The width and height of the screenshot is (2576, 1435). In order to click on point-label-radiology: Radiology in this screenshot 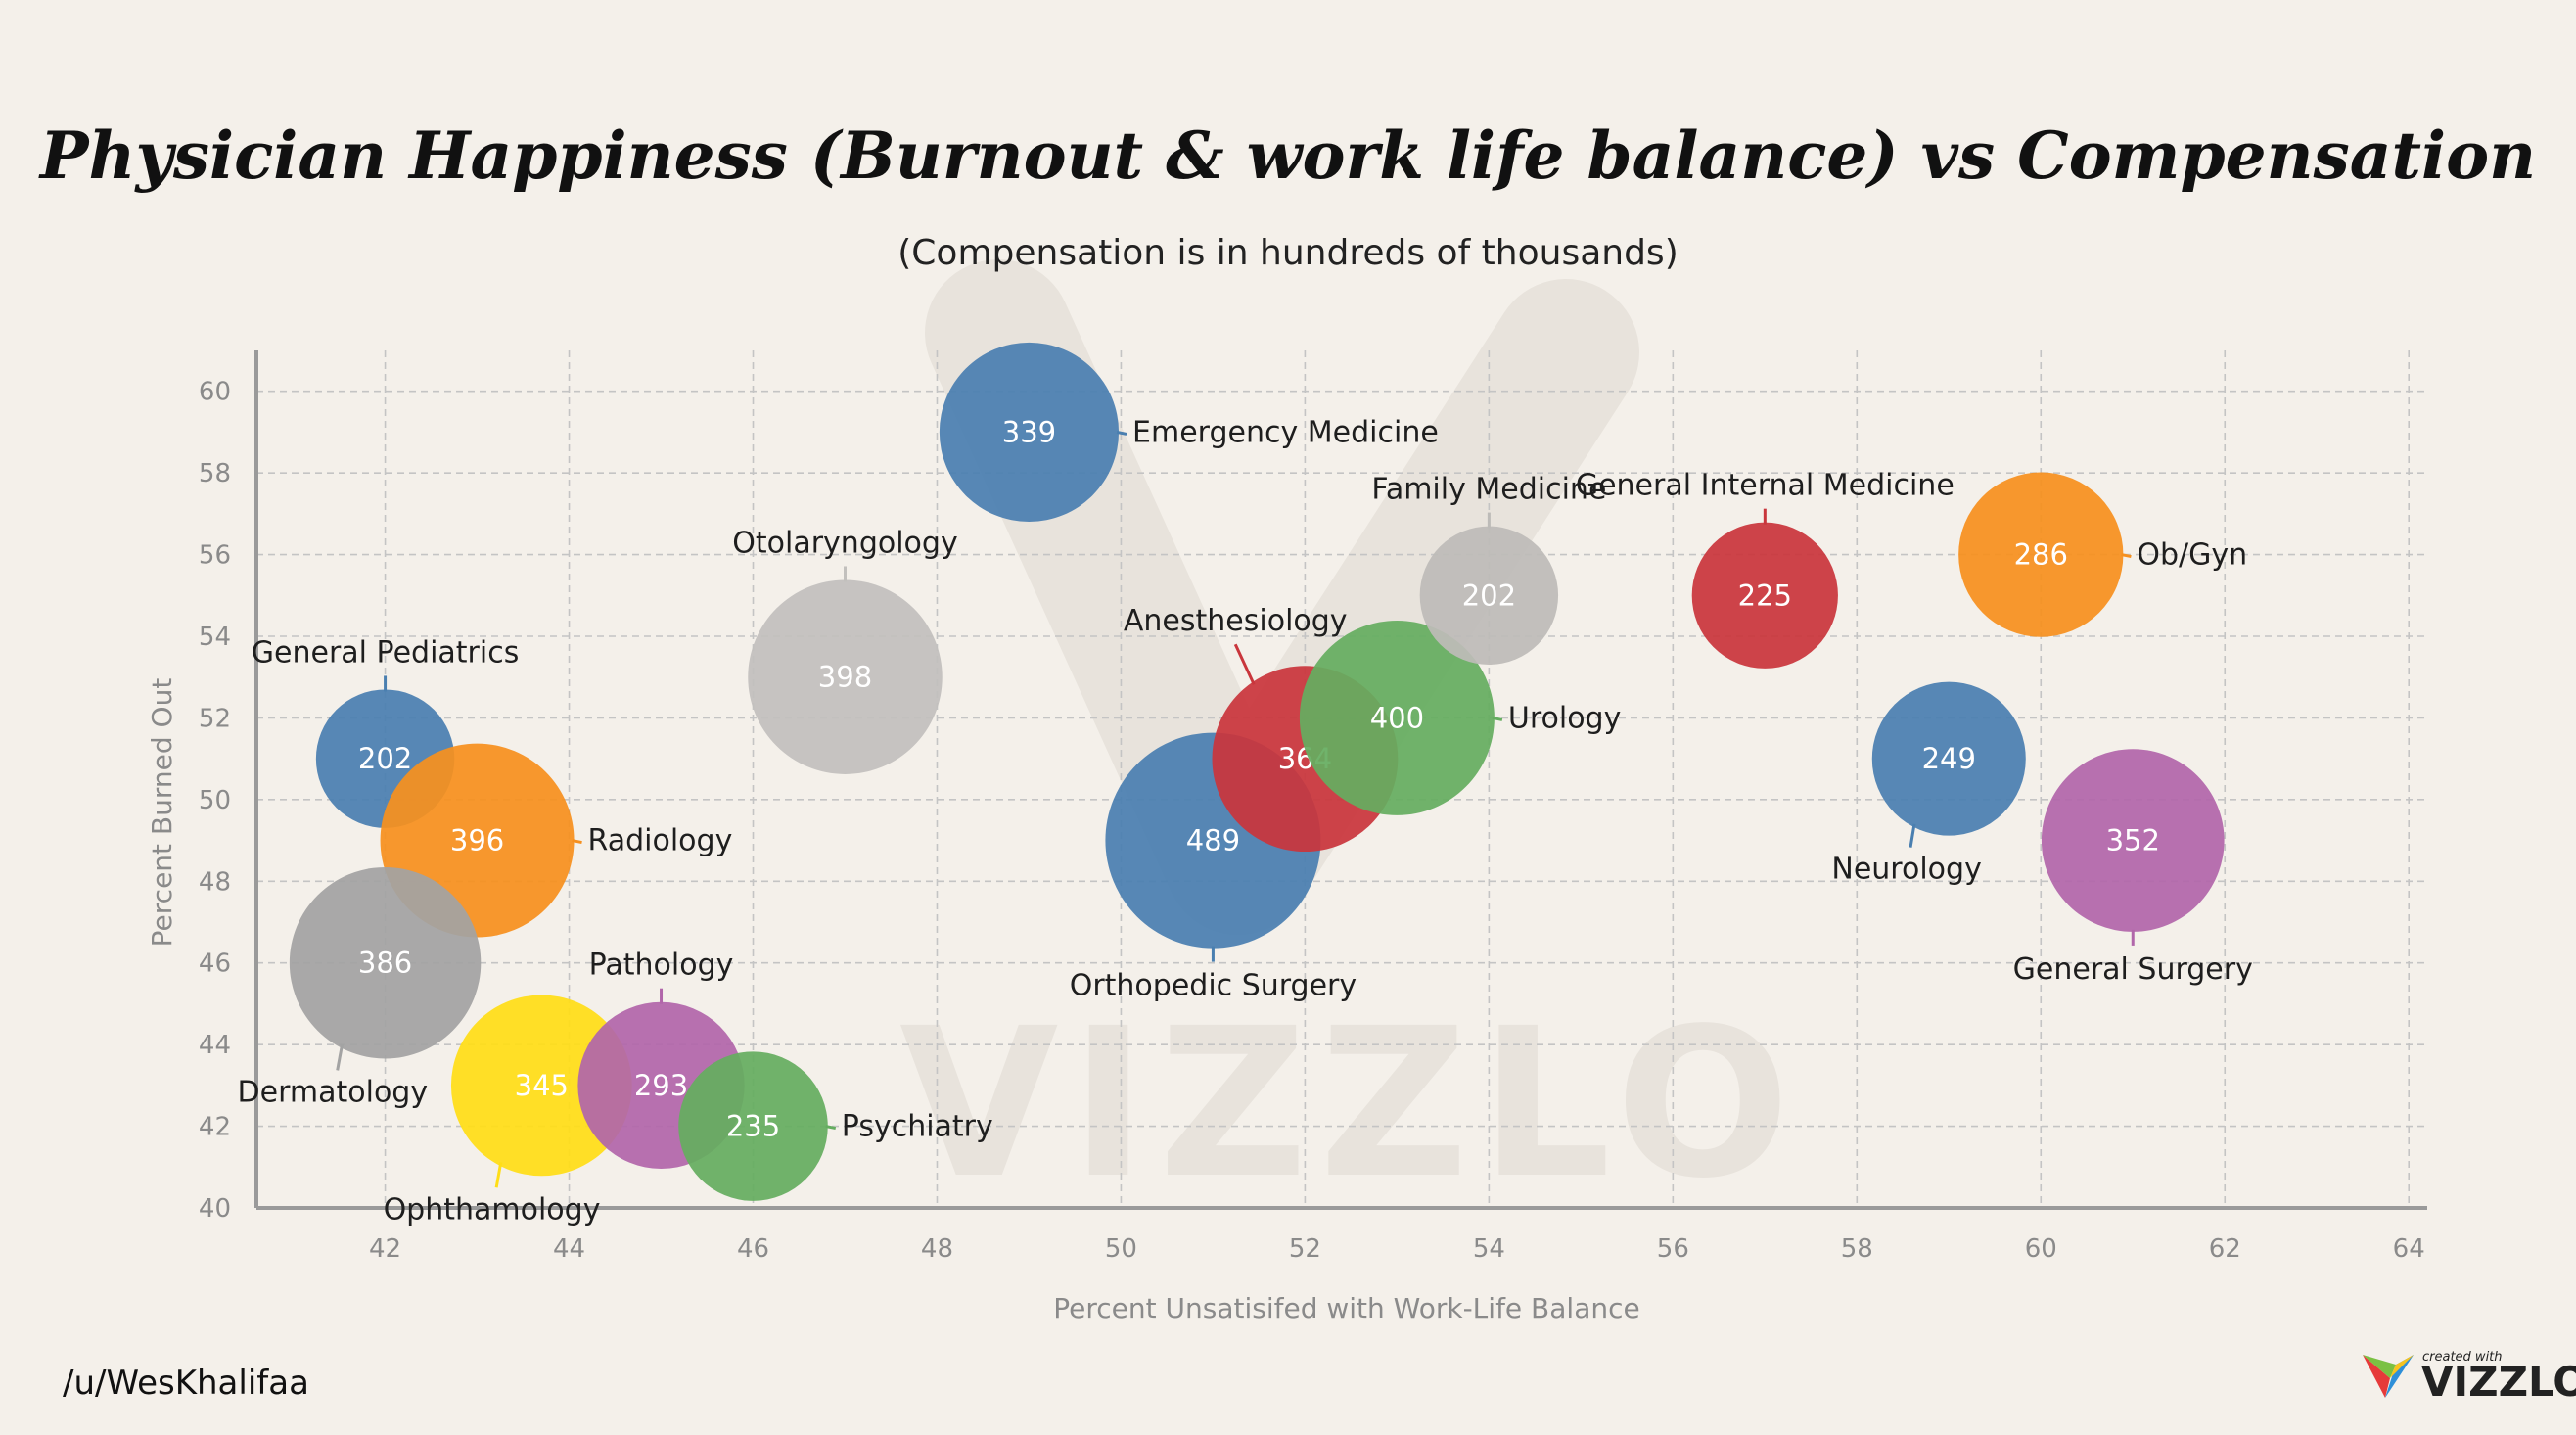, I will do `click(660, 841)`.